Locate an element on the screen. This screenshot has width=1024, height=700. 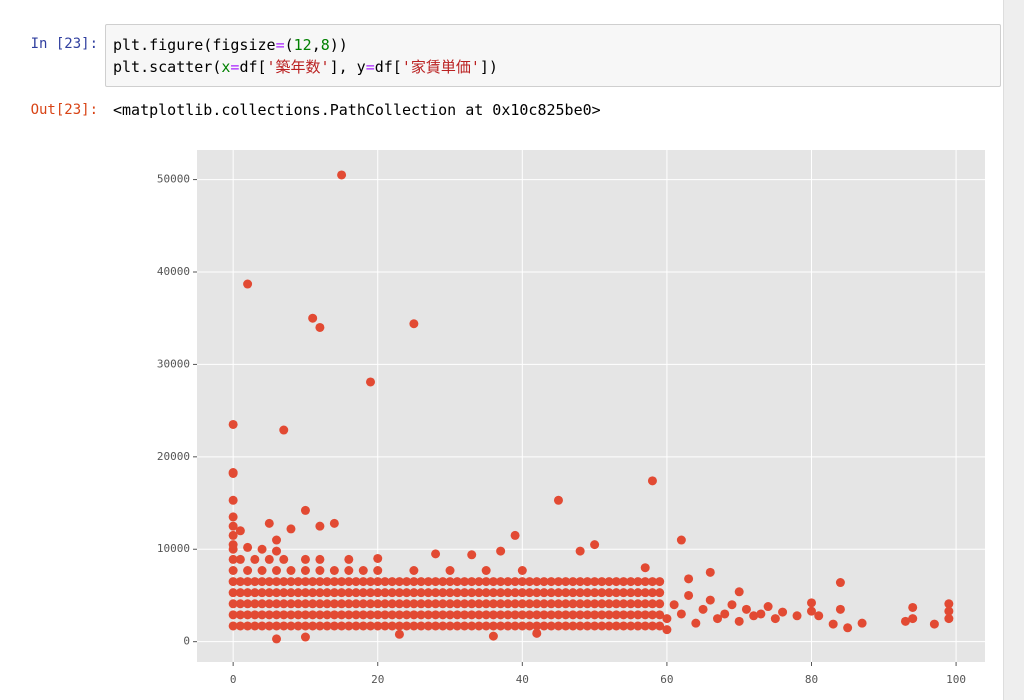
code-token: ], y is located at coordinates (347, 67).